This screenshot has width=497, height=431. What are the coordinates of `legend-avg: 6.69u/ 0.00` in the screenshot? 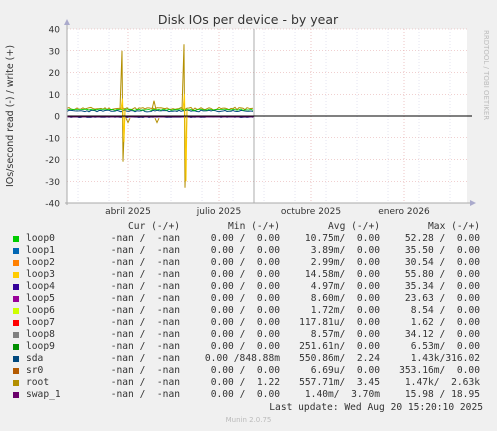 It's located at (345, 370).